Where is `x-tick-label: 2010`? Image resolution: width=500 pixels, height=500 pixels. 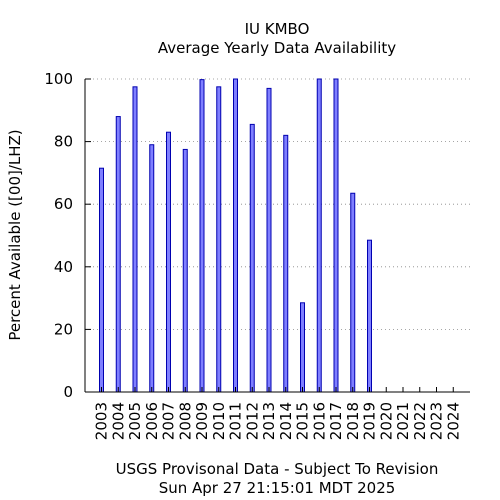
x-tick-label: 2010 is located at coordinates (219, 421).